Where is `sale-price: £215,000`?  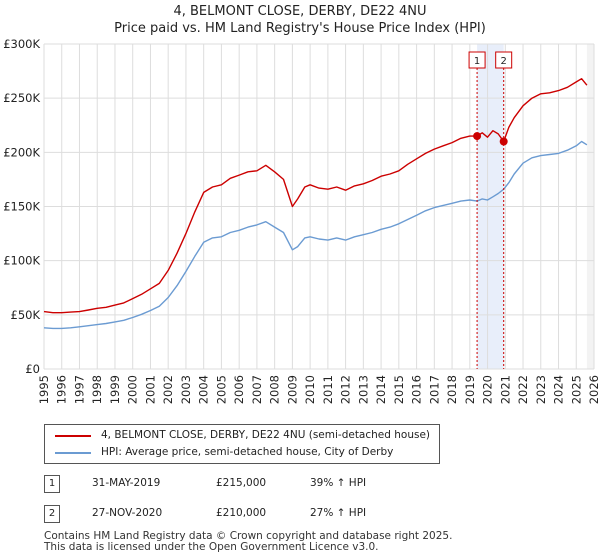 sale-price: £215,000 is located at coordinates (241, 483).